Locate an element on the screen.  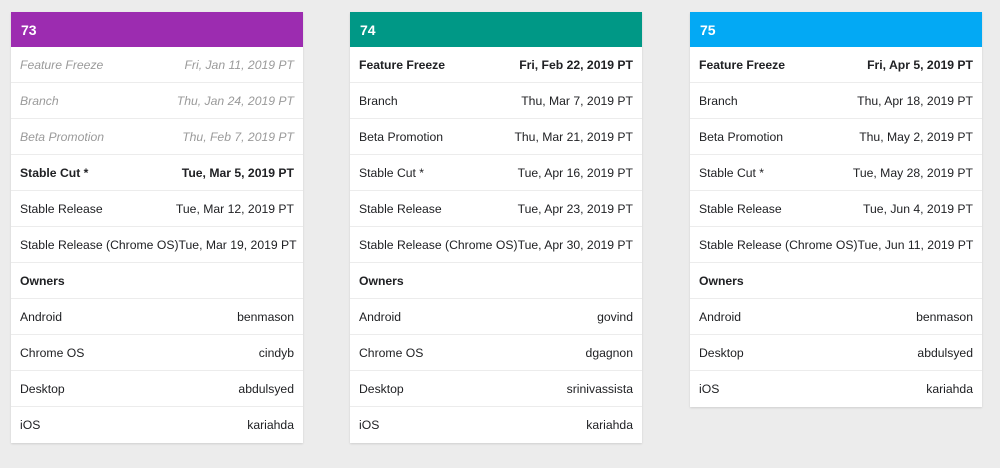
row-value: Thu, Apr 18, 2019 PT is located at coordinates (915, 100).